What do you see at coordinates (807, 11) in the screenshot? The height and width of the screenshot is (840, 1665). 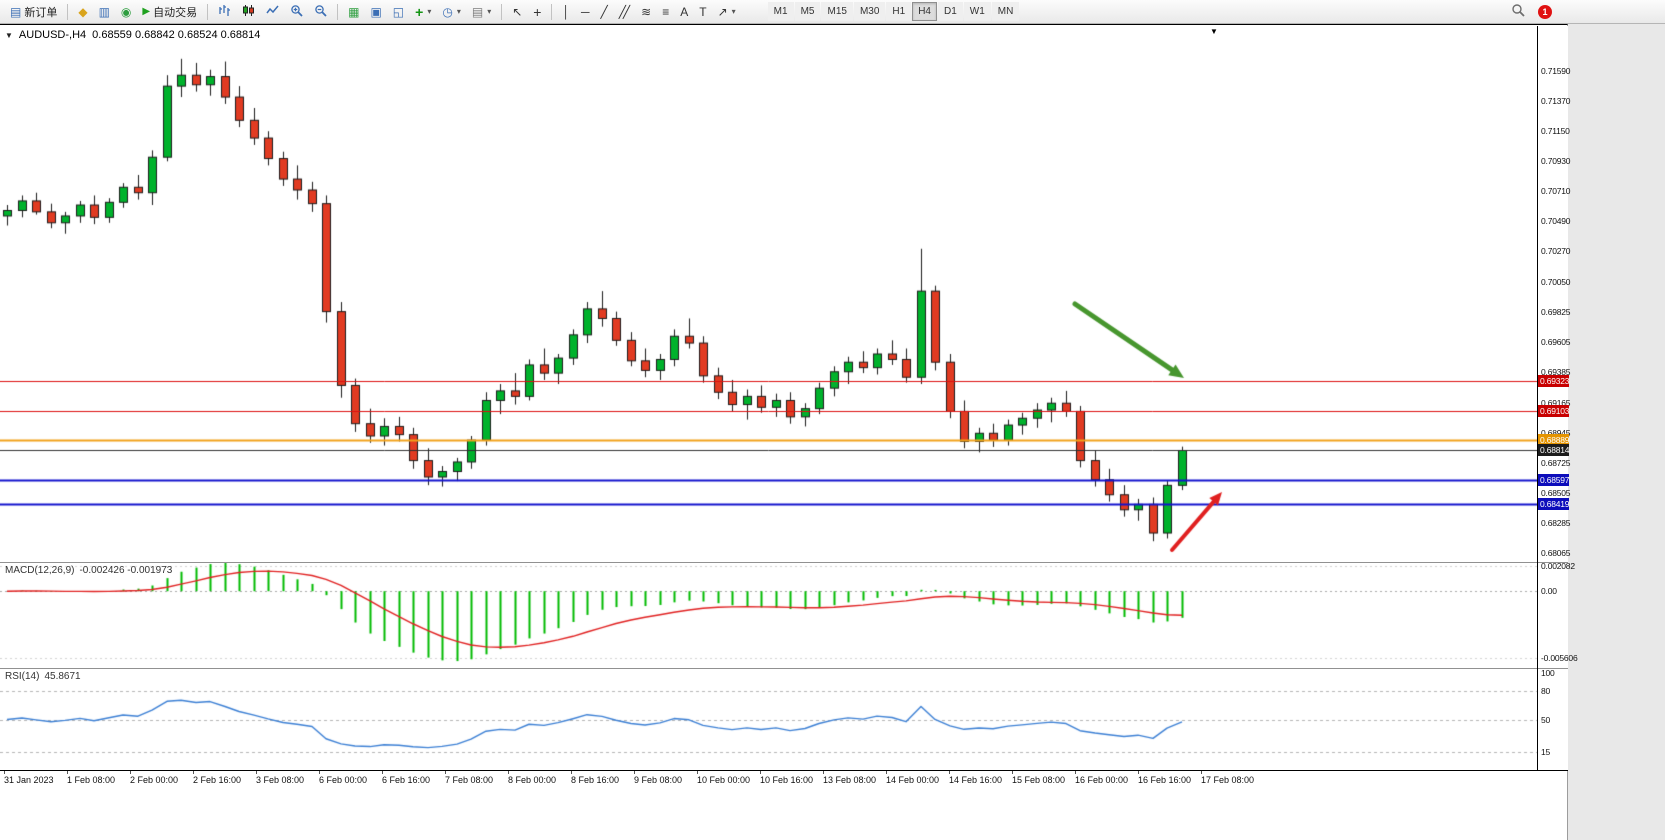 I see `timeframe-m5: M5` at bounding box center [807, 11].